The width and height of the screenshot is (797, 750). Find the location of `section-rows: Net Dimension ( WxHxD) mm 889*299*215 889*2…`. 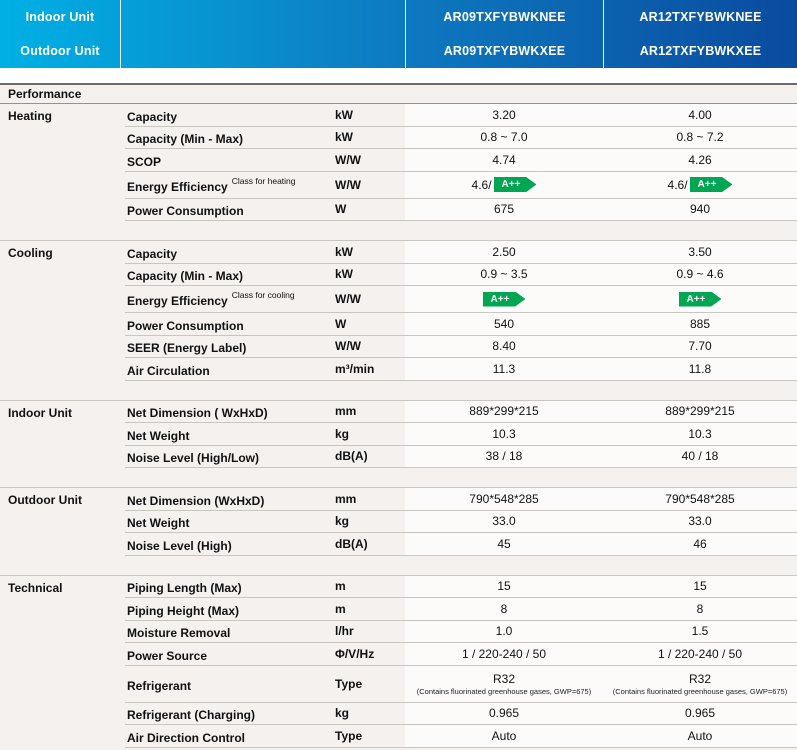

section-rows: Net Dimension ( WxHxD) mm 889*299*215 889*2… is located at coordinates (461, 434).